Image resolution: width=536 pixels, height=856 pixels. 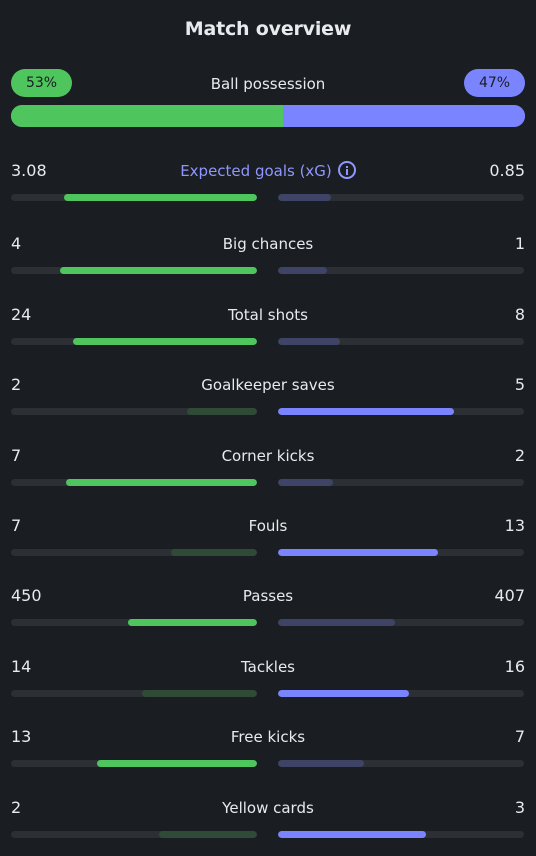 What do you see at coordinates (519, 736) in the screenshot?
I see `away-value: 7` at bounding box center [519, 736].